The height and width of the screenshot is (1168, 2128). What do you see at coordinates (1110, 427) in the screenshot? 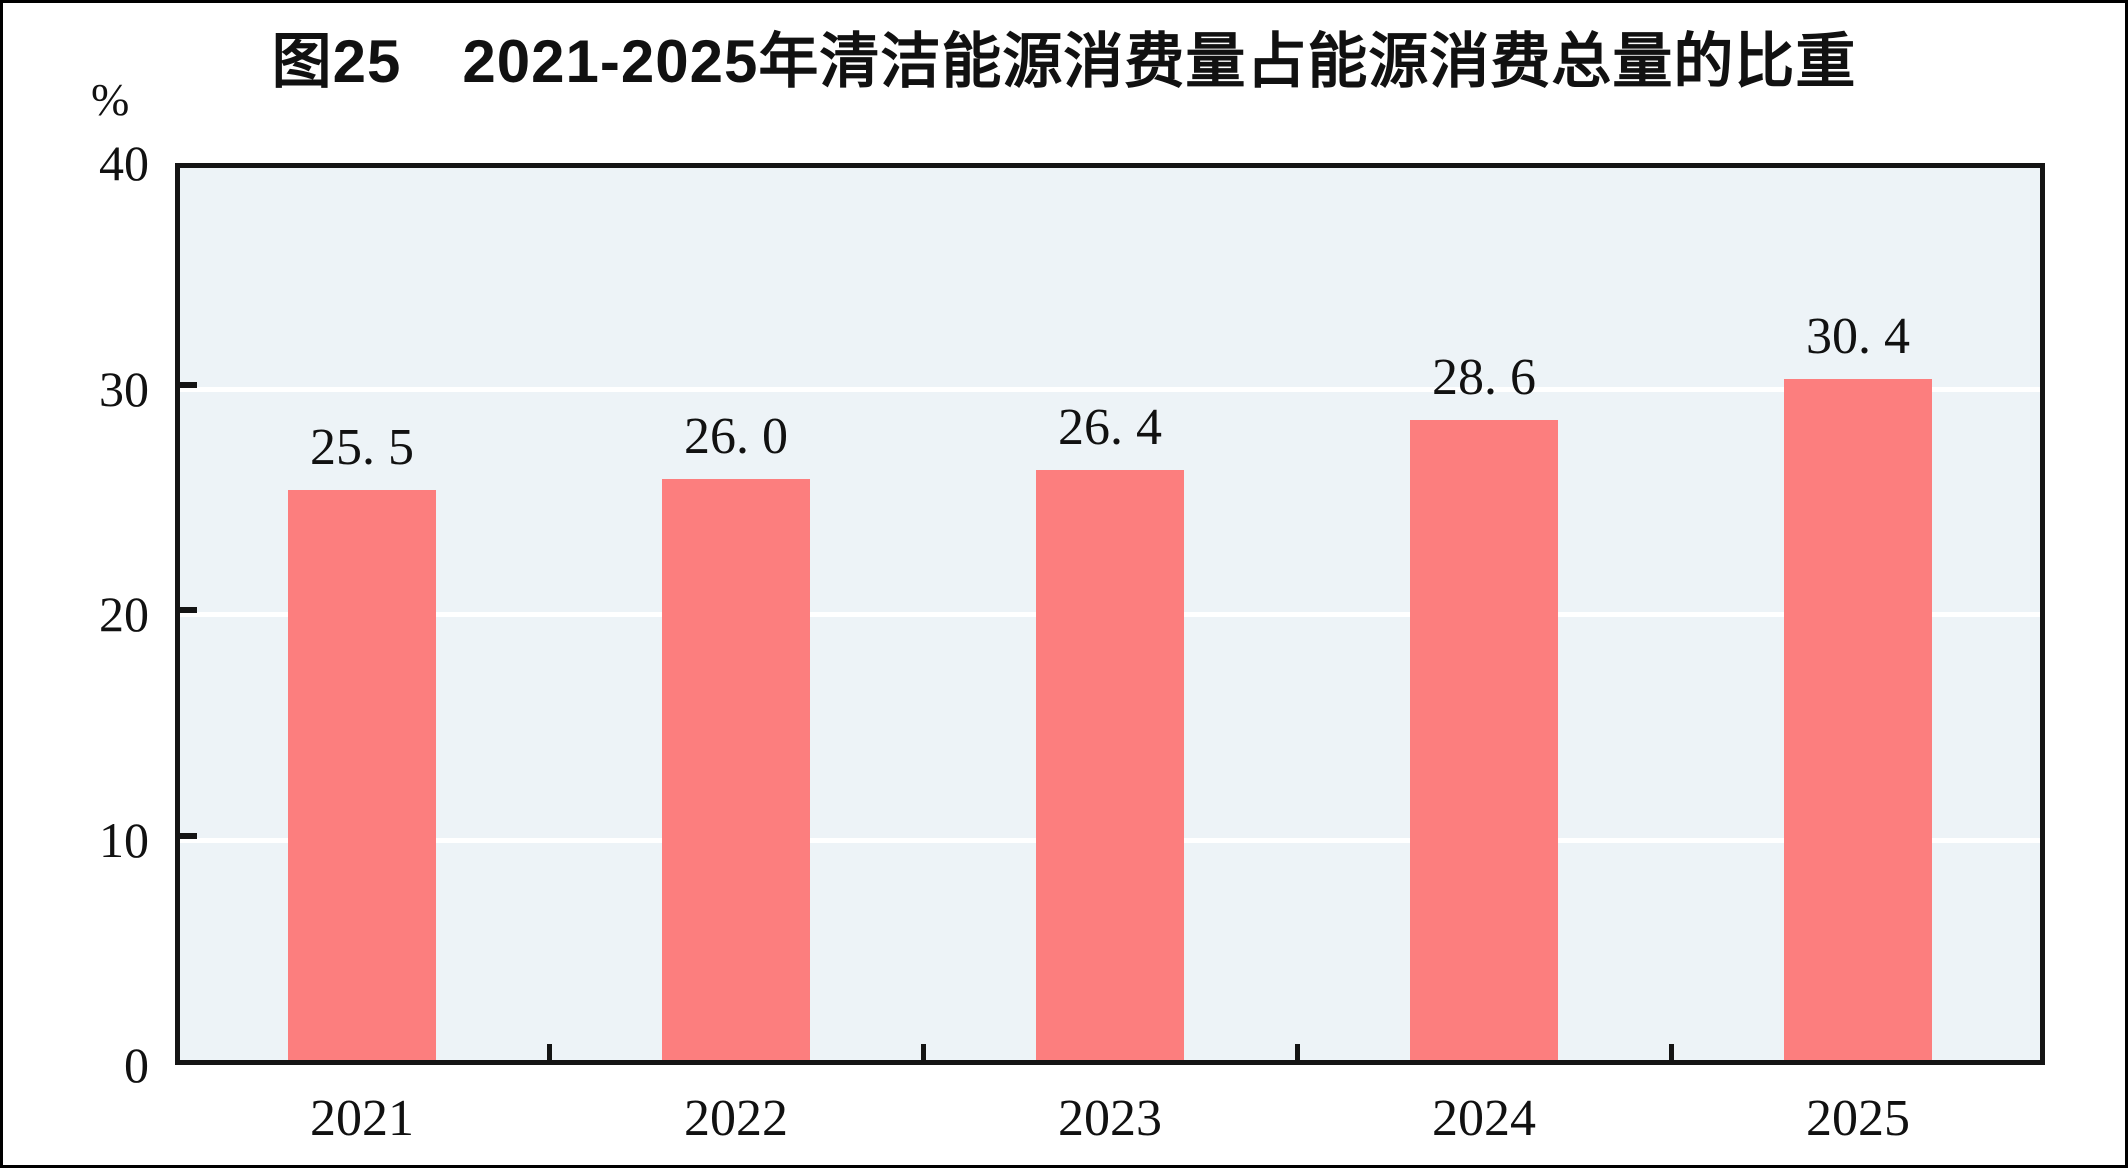
I see `bar-value-label: 26. 4` at bounding box center [1110, 427].